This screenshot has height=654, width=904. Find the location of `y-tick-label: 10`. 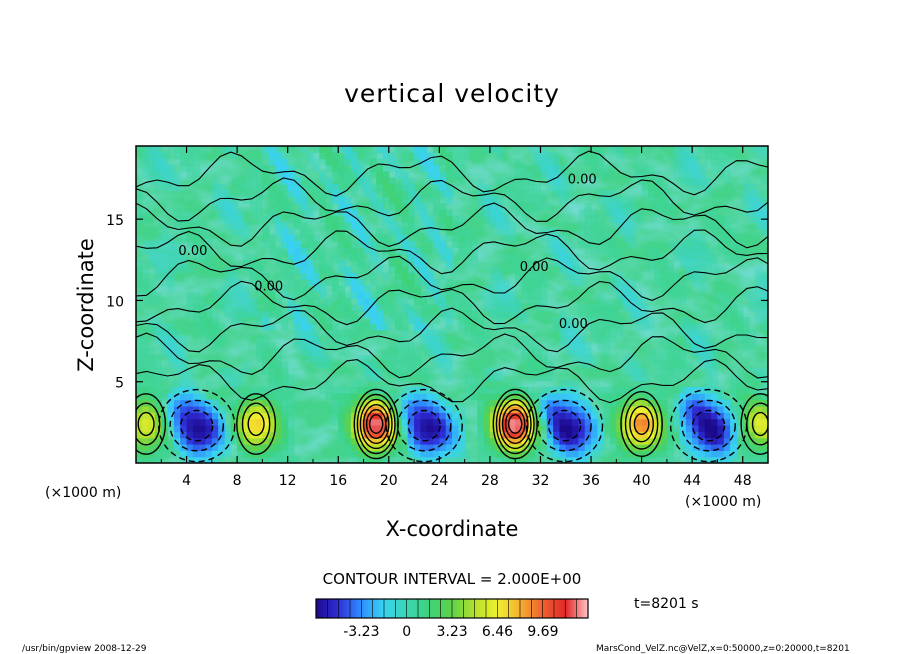

y-tick-label: 10 is located at coordinates (115, 302).